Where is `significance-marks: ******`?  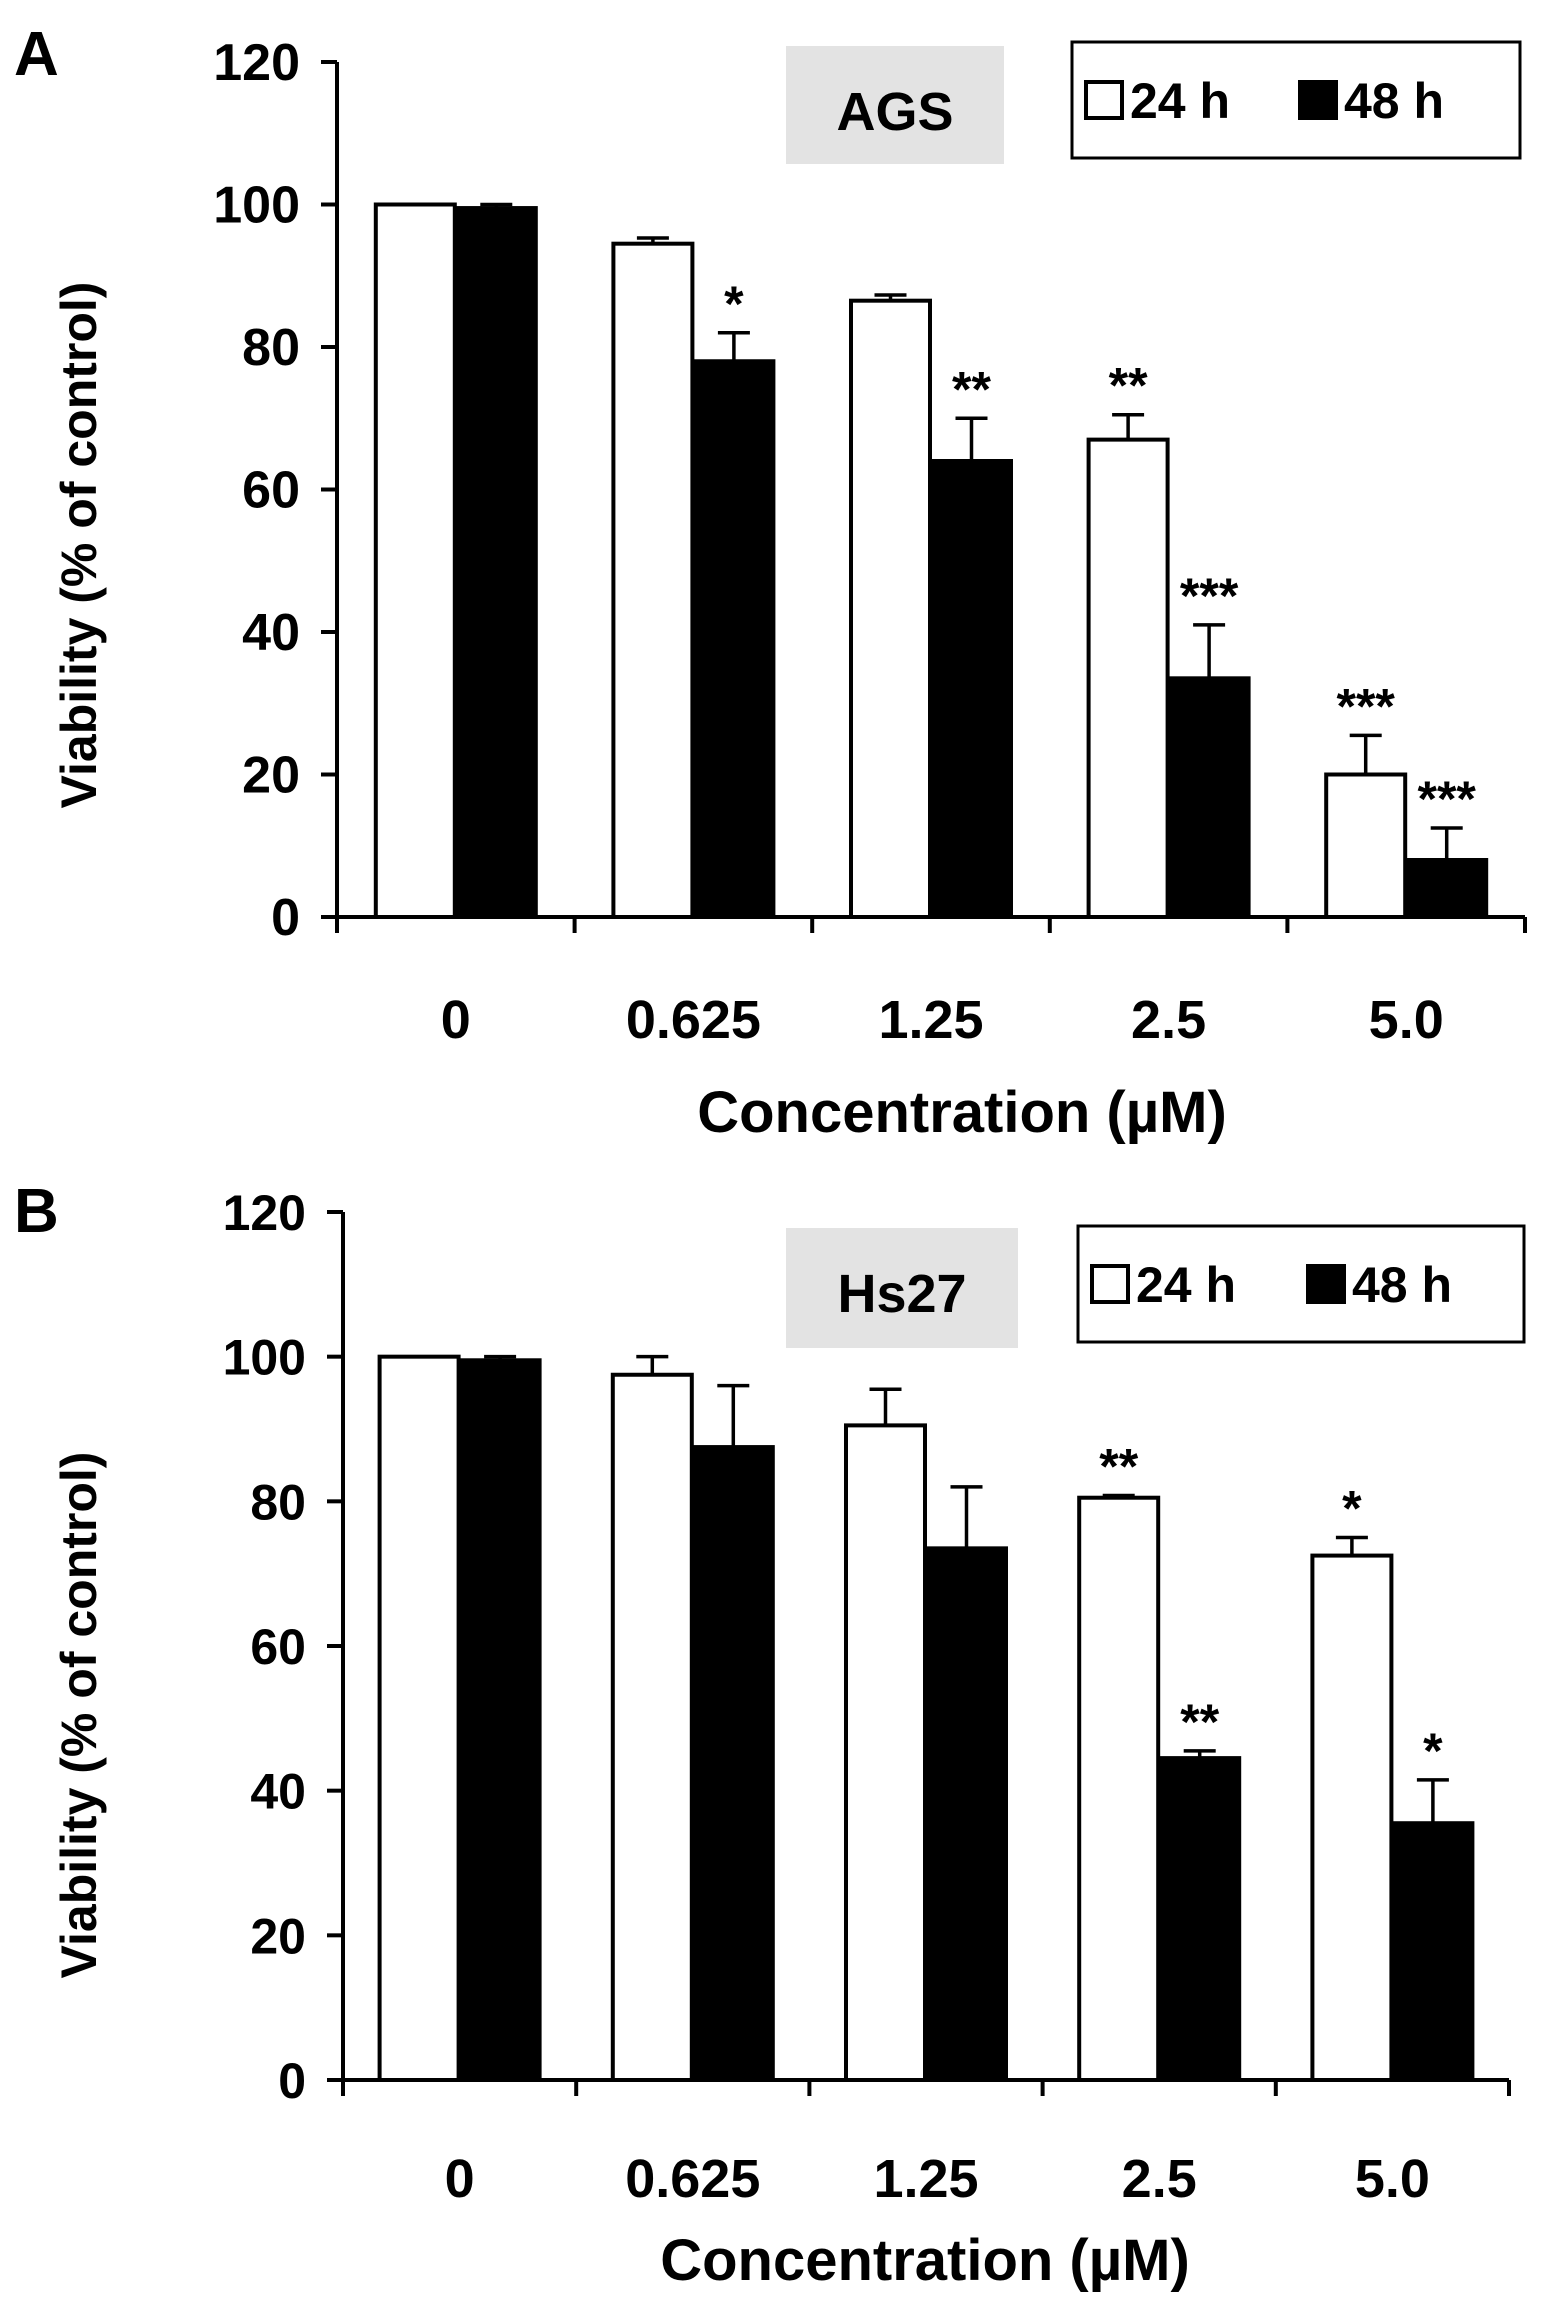 significance-marks: ****** is located at coordinates (1271, 1609).